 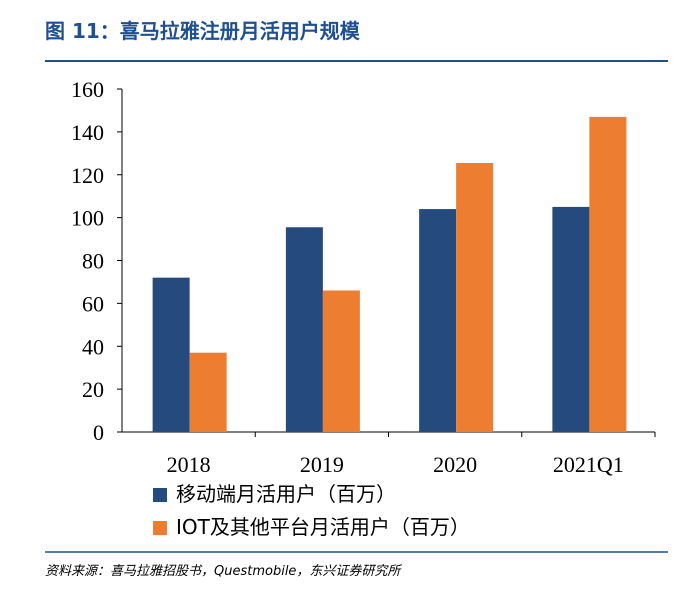 I want to click on legend-label: IOT及其他平台月活用户（百万）, so click(x=323, y=527).